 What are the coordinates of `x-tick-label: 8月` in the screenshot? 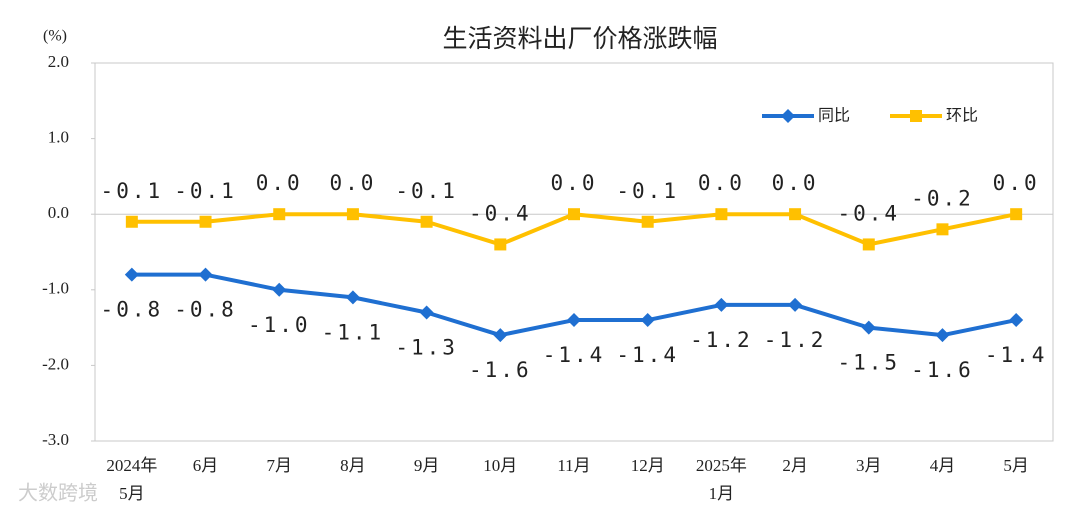 It's located at (353, 465).